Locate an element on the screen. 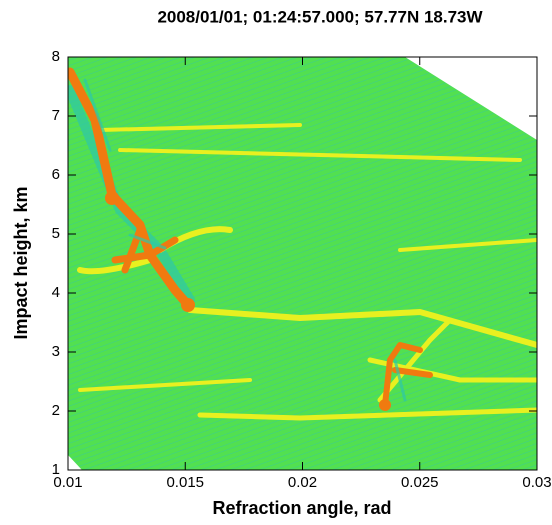 The width and height of the screenshot is (552, 525). y-tick-label: 1 is located at coordinates (56, 469).